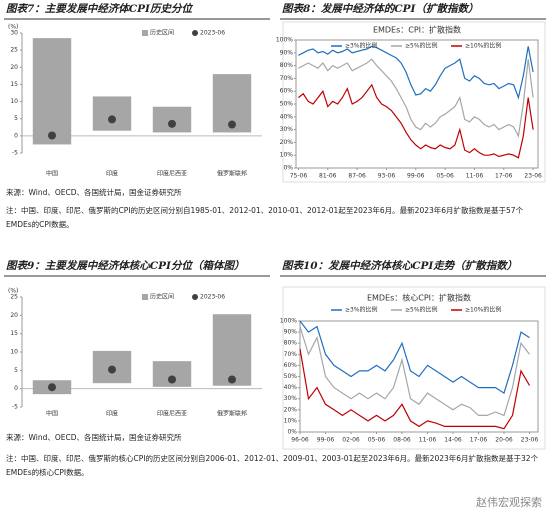 The image size is (550, 516). What do you see at coordinates (14, 315) in the screenshot?
I see `y-tick-label: 20` at bounding box center [14, 315].